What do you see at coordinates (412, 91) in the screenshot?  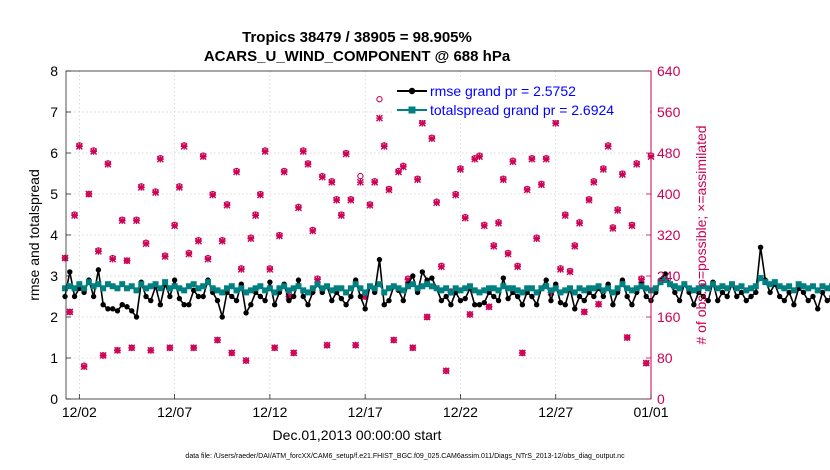 I see `legend-rmse-marker` at bounding box center [412, 91].